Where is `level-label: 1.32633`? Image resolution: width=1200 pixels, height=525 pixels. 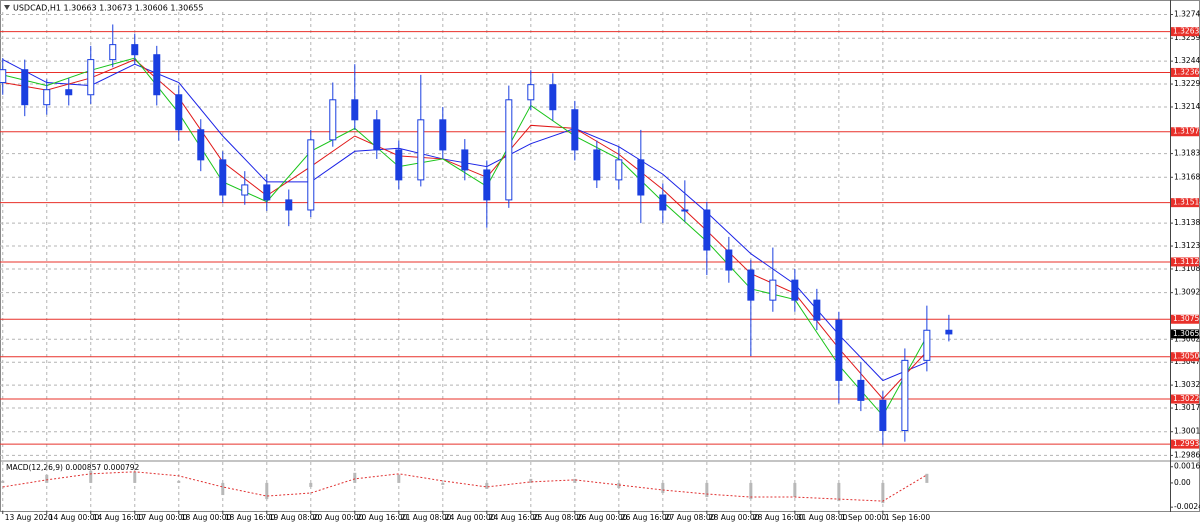 level-label: 1.32633 is located at coordinates (1186, 31).